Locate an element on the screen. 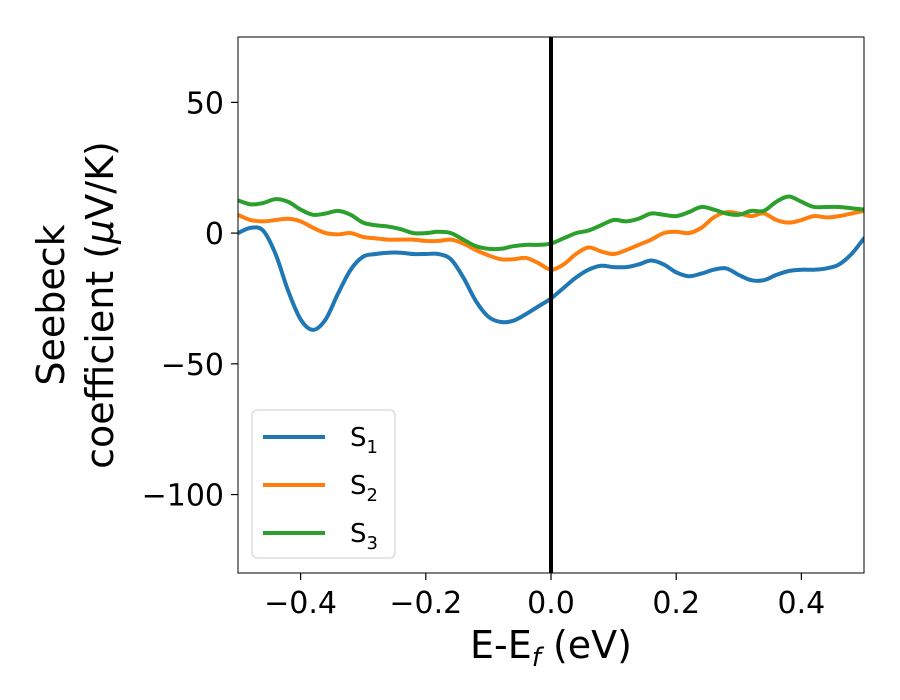 This screenshot has width=900, height=700. legend-label-s1: S1 is located at coordinates (364, 440).